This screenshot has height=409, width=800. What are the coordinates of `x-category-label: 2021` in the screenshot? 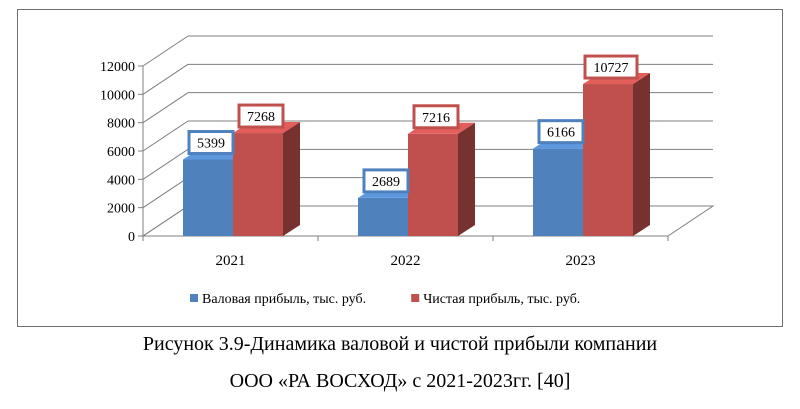 It's located at (231, 261).